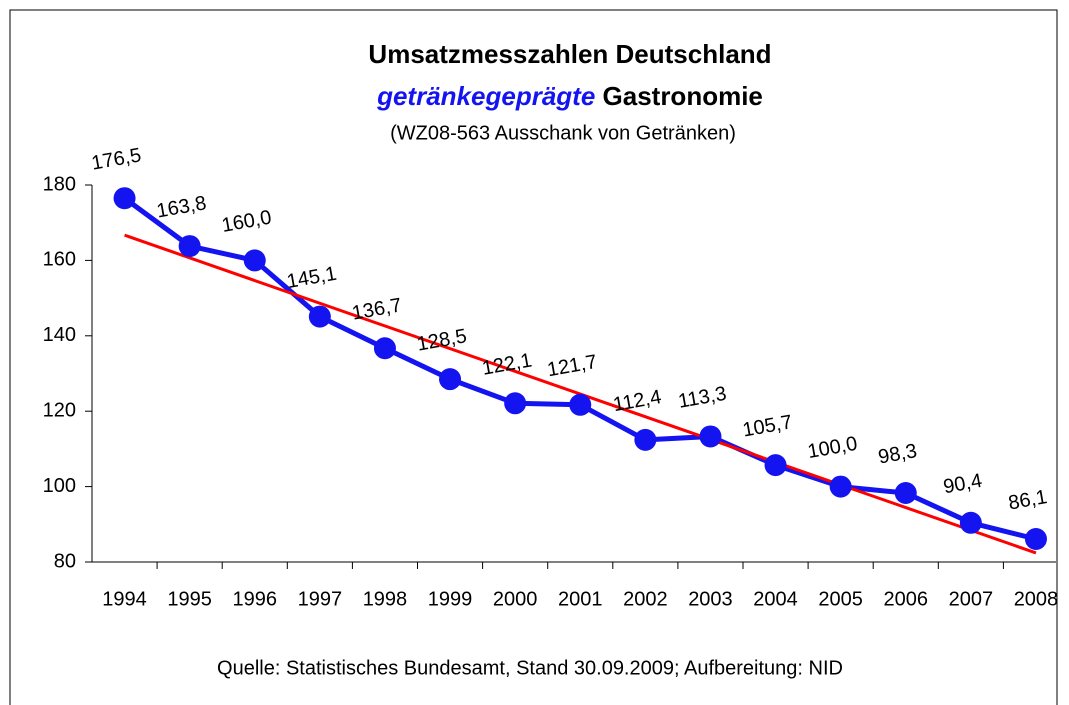 Image resolution: width=1069 pixels, height=705 pixels. Describe the element at coordinates (189, 599) in the screenshot. I see `x-tick-label: 1995` at that location.